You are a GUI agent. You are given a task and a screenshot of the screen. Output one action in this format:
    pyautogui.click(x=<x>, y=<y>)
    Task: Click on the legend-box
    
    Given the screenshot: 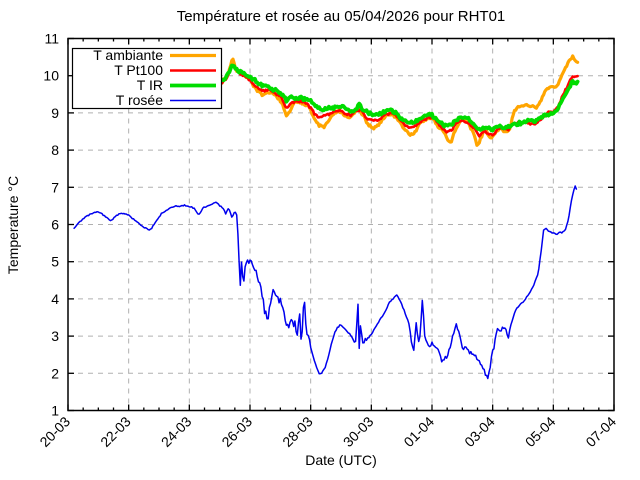 What is the action you would take?
    pyautogui.click(x=147, y=78)
    